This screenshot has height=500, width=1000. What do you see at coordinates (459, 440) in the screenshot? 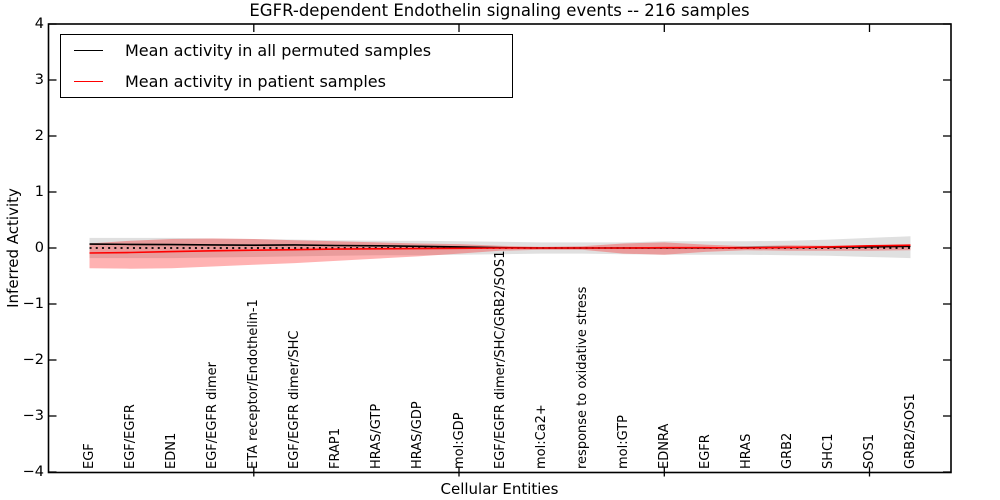
I see `x-category-label: mol:GDP` at bounding box center [459, 440].